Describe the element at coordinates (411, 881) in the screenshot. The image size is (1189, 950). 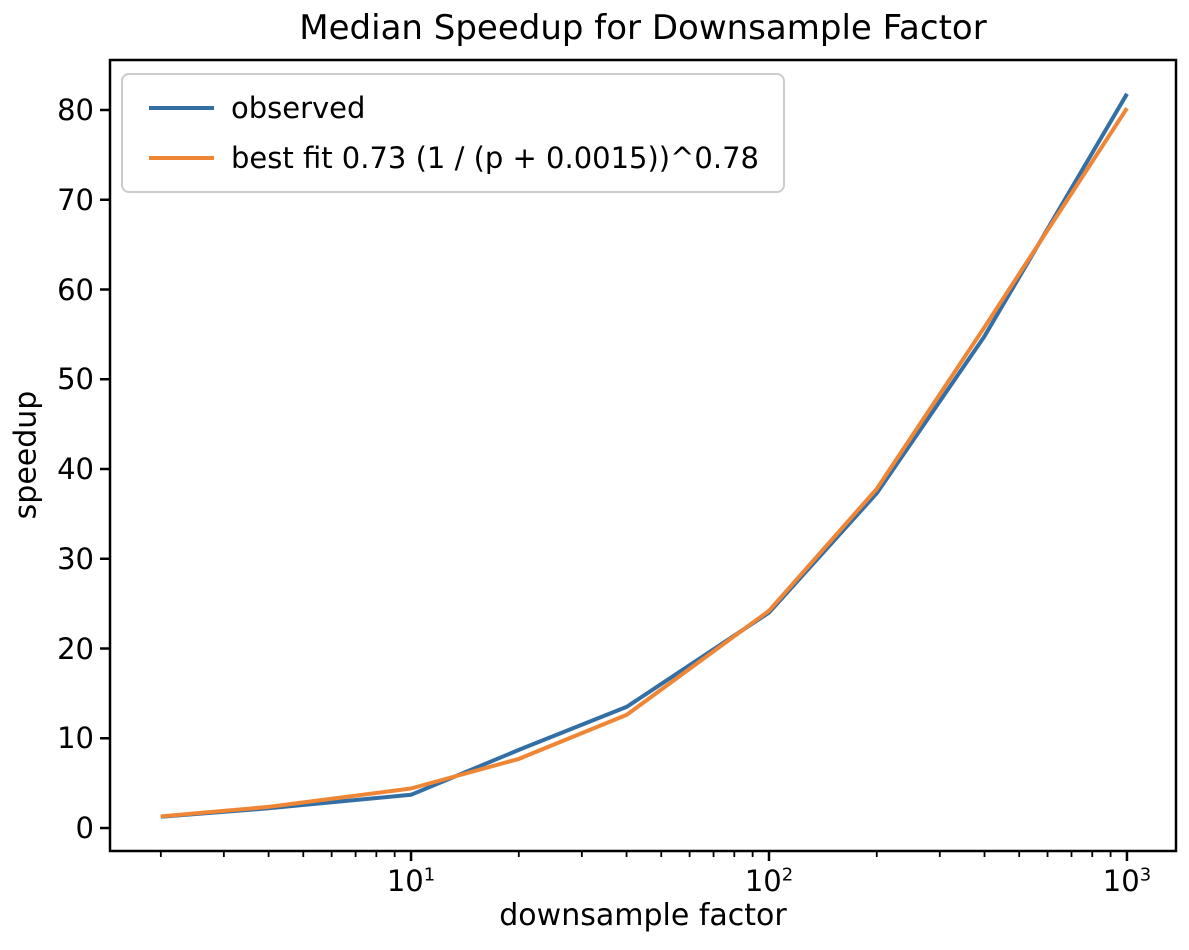
I see `x-tick-label: 101` at that location.